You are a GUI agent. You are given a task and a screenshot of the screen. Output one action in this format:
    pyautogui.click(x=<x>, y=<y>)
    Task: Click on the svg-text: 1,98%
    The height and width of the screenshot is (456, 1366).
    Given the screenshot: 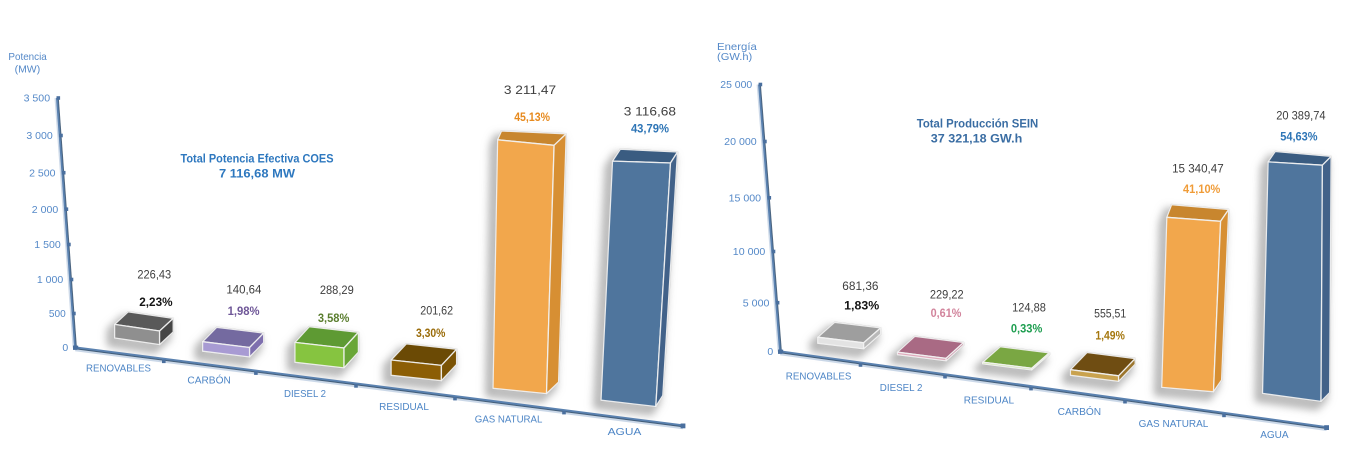 What is the action you would take?
    pyautogui.click(x=244, y=312)
    